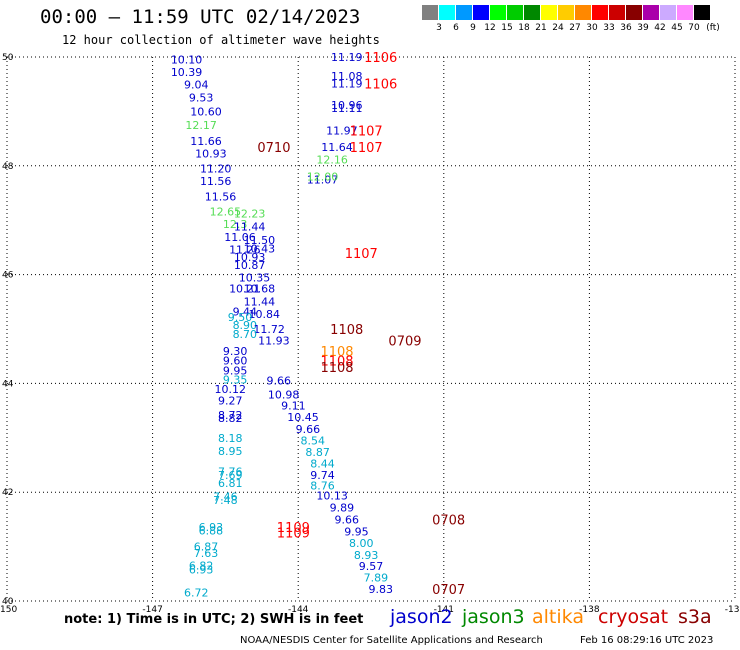  I want to click on swh-value-label: 11.07, so click(323, 179).